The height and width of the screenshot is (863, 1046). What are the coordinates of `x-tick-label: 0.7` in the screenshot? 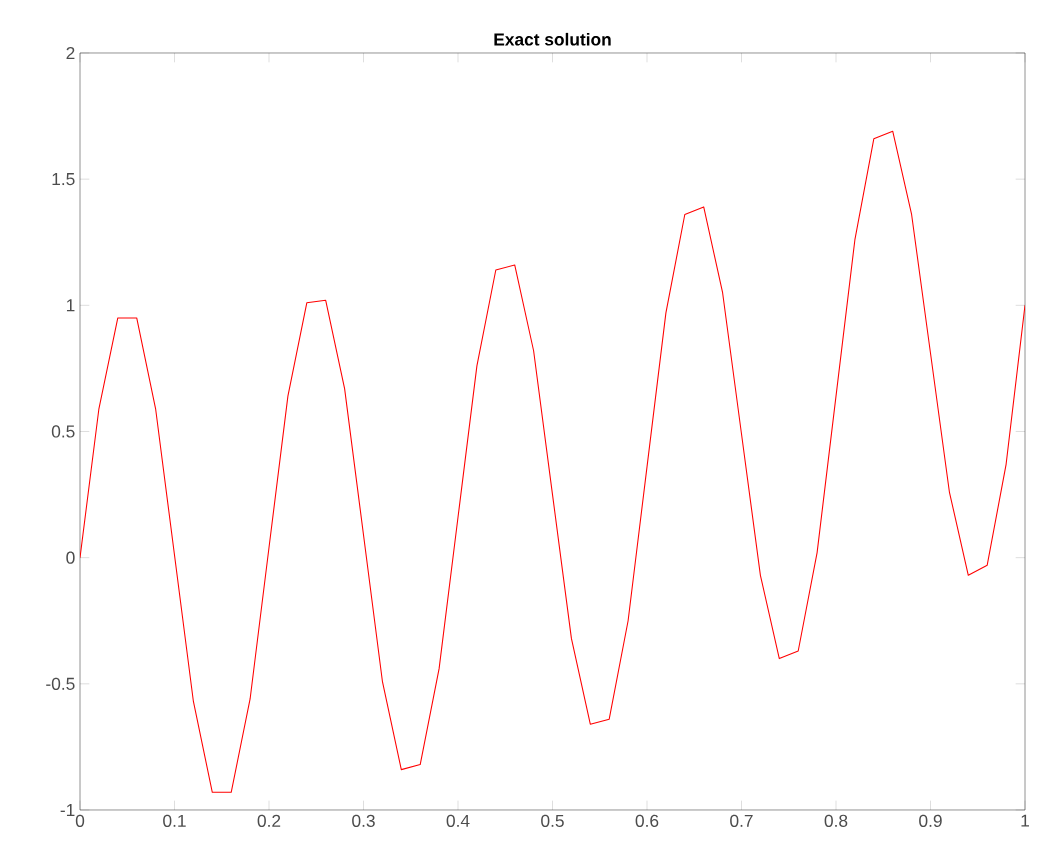 It's located at (741, 820).